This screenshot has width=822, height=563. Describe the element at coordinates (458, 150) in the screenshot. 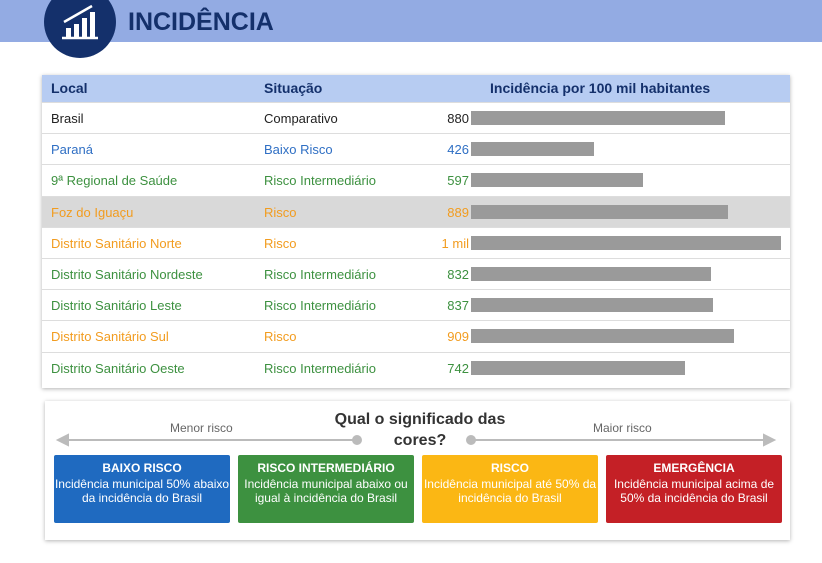

I see `incidence-value: 426` at that location.